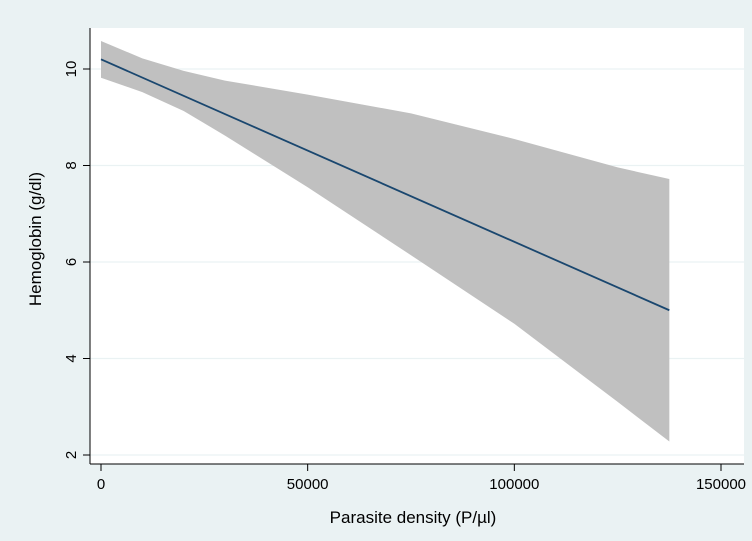  I want to click on x-tick-label-0: 0, so click(101, 484).